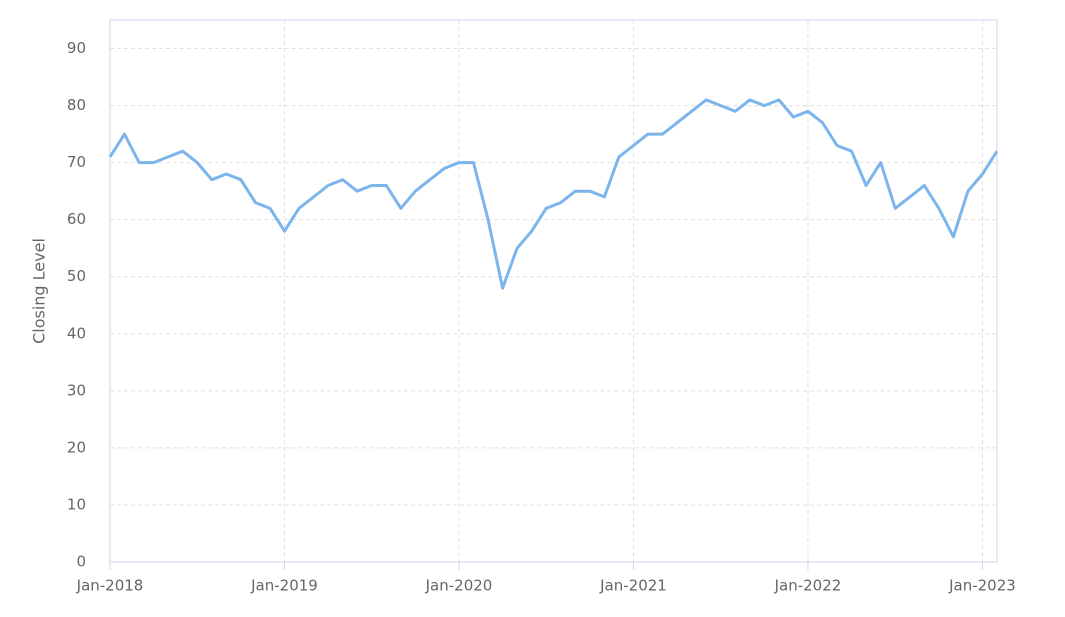 The height and width of the screenshot is (617, 1065). I want to click on y-tick-label: 10, so click(76, 504).